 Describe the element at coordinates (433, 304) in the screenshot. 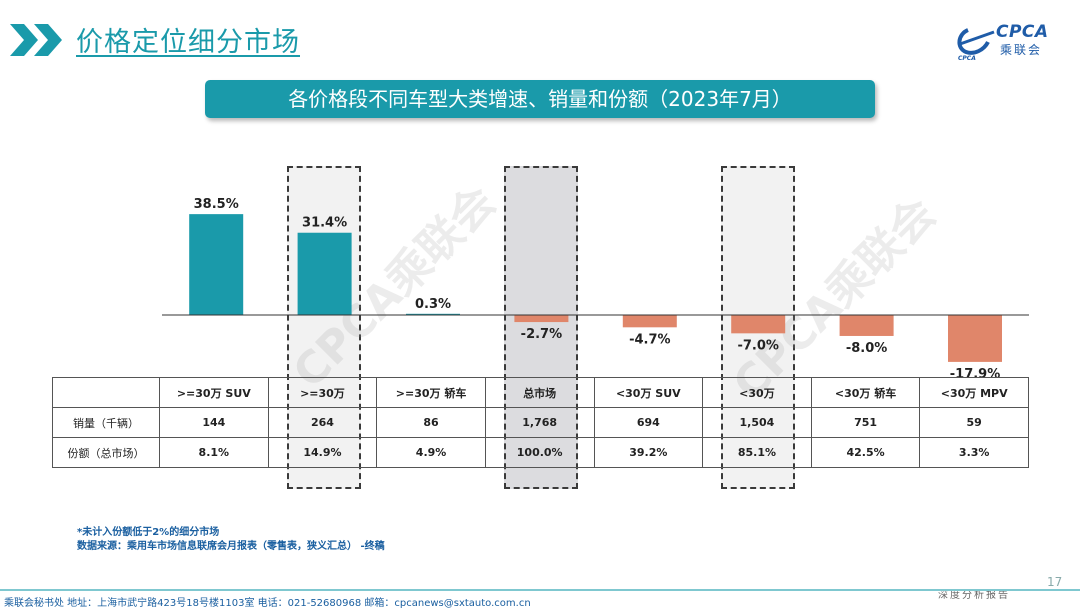

I see `data-label: 0.3%` at that location.